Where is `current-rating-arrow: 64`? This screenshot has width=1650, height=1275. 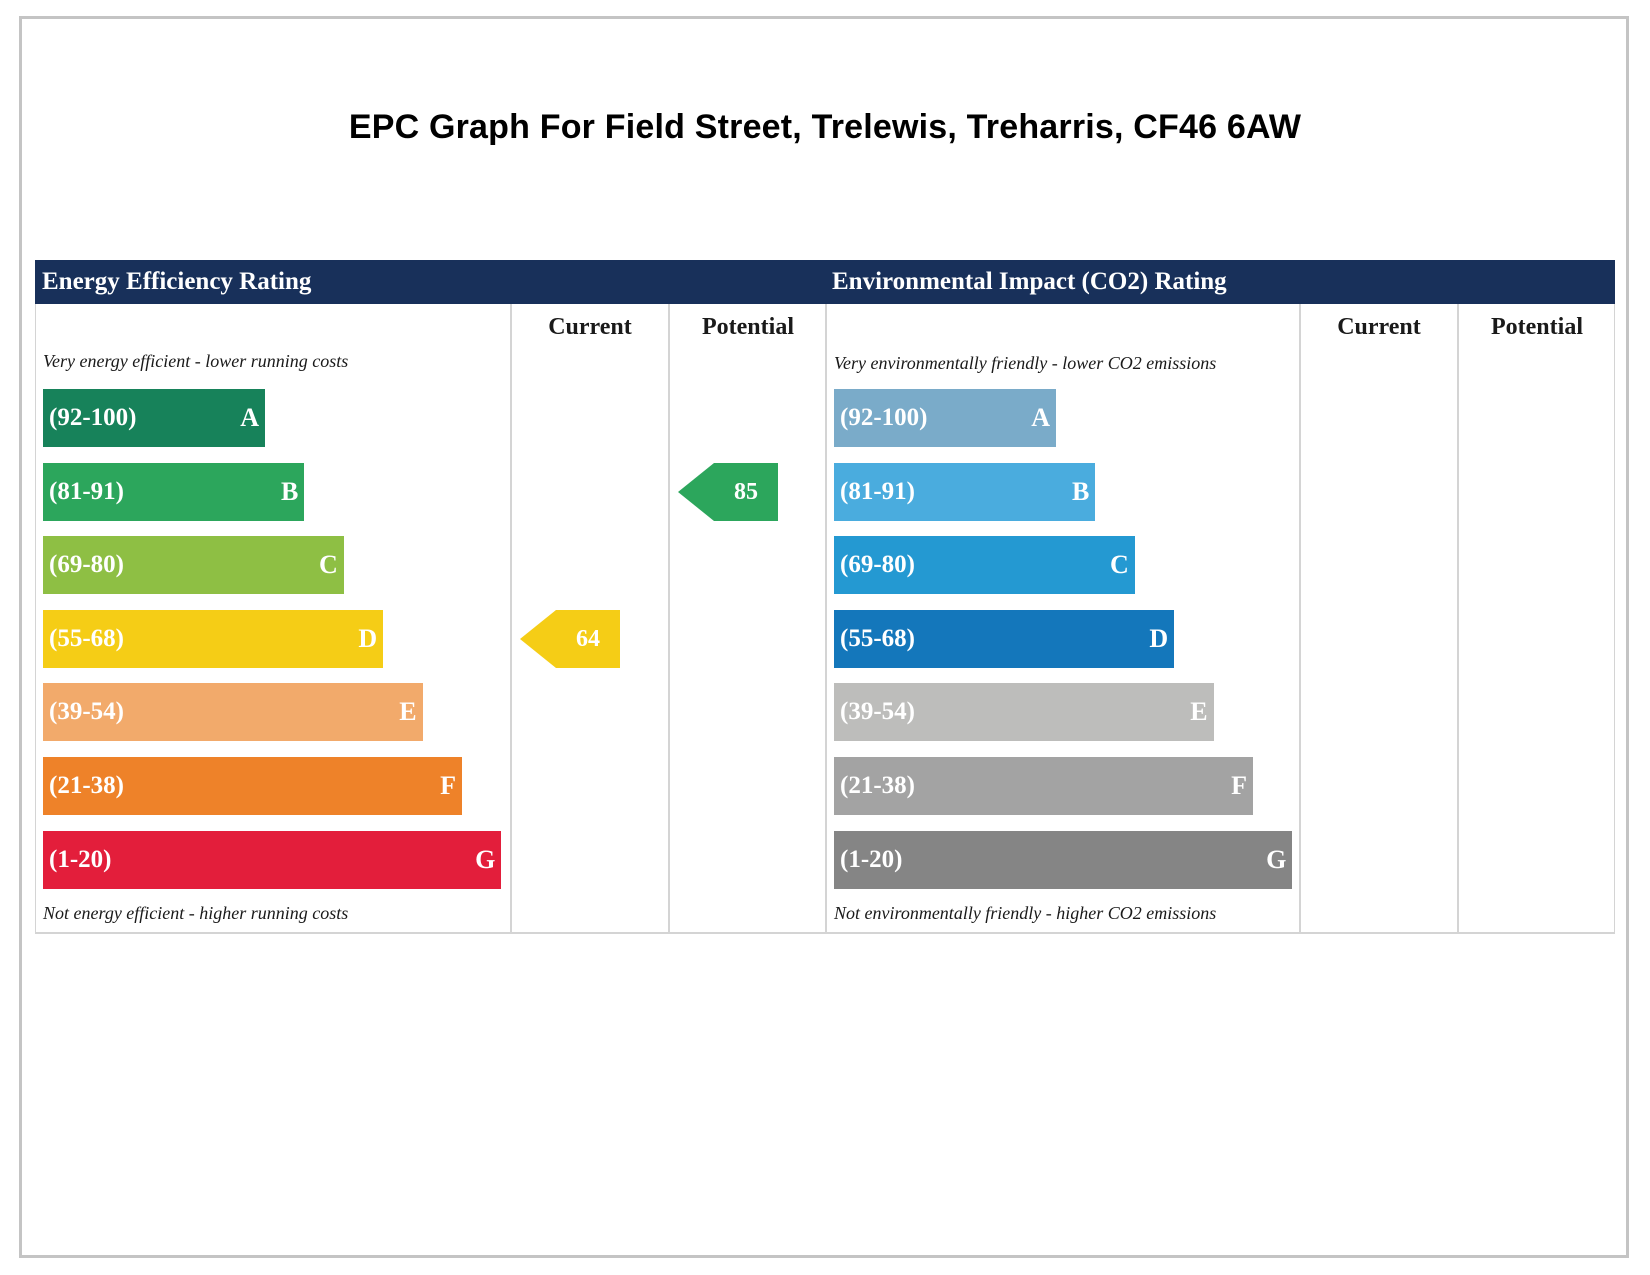
current-rating-arrow: 64 is located at coordinates (570, 638).